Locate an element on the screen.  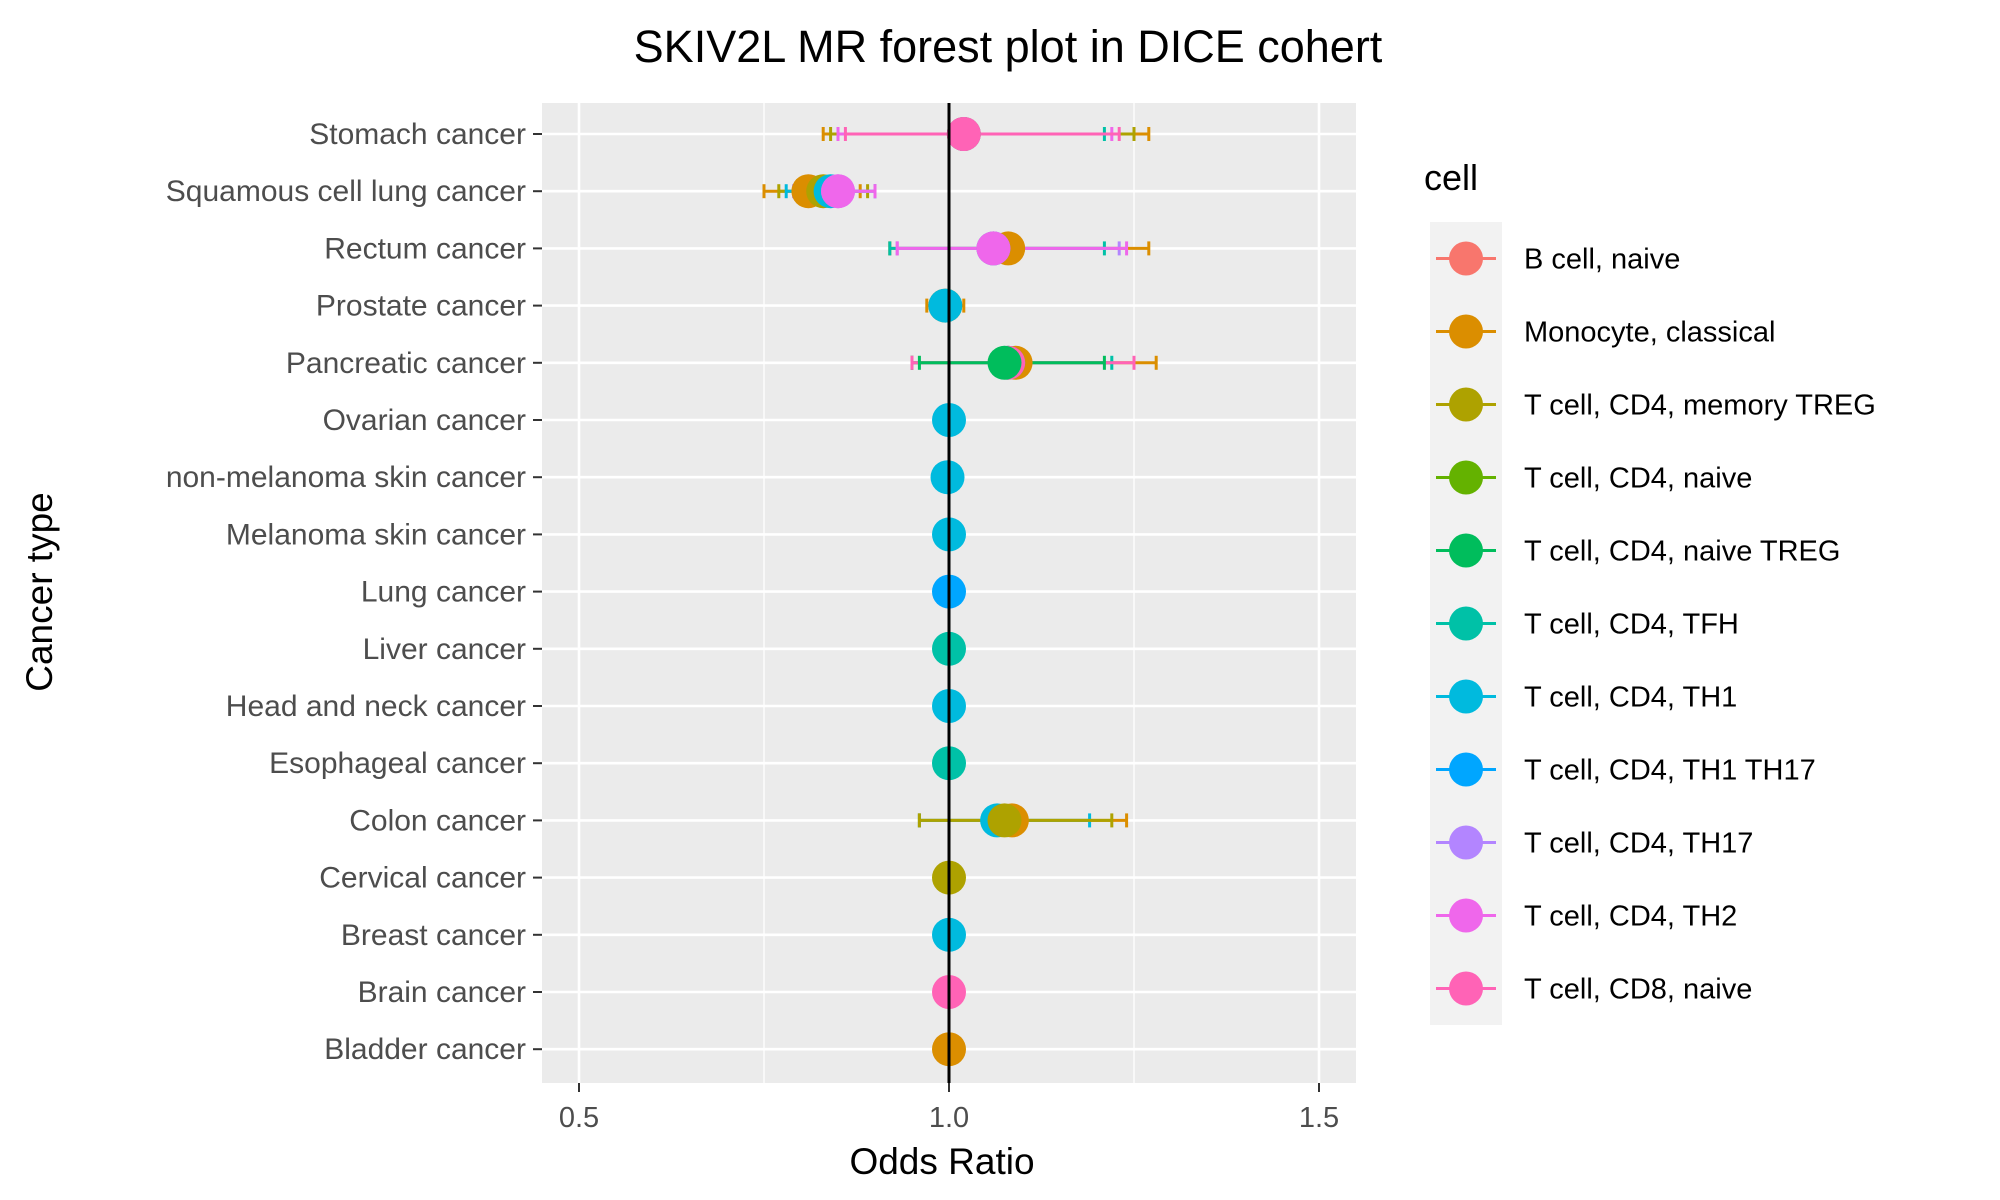
legend-label: T cell, CD4, naive is located at coordinates (1638, 479).